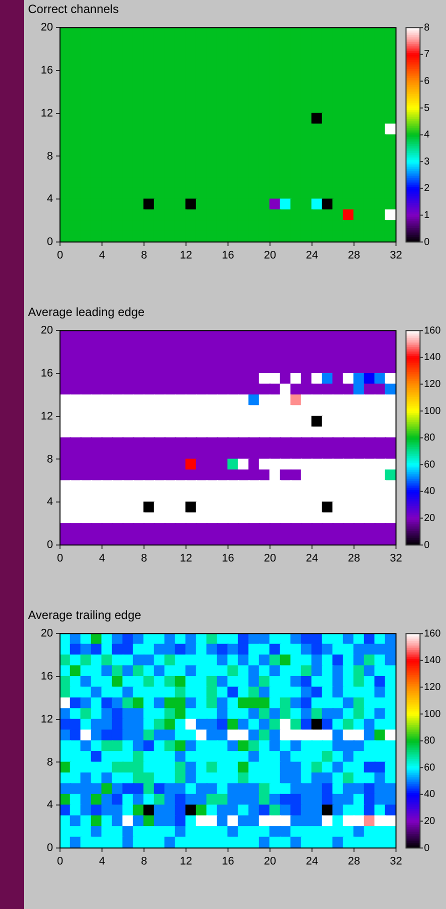 Image resolution: width=446 pixels, height=909 pixels. I want to click on color-bar-label: 8, so click(427, 28).